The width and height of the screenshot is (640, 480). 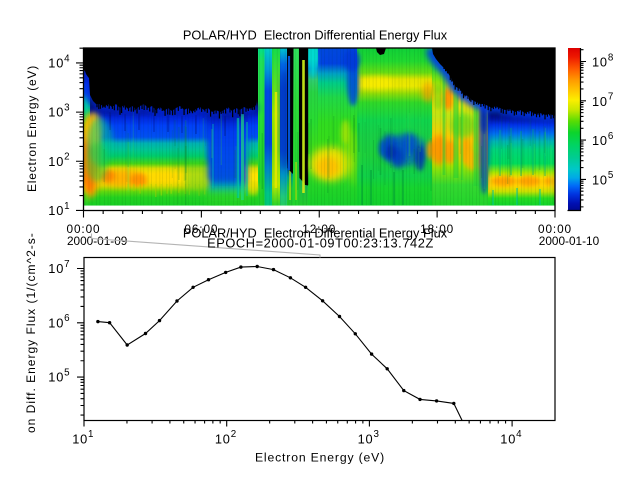 What do you see at coordinates (437, 229) in the screenshot?
I see `svg-text: 18:00` at bounding box center [437, 229].